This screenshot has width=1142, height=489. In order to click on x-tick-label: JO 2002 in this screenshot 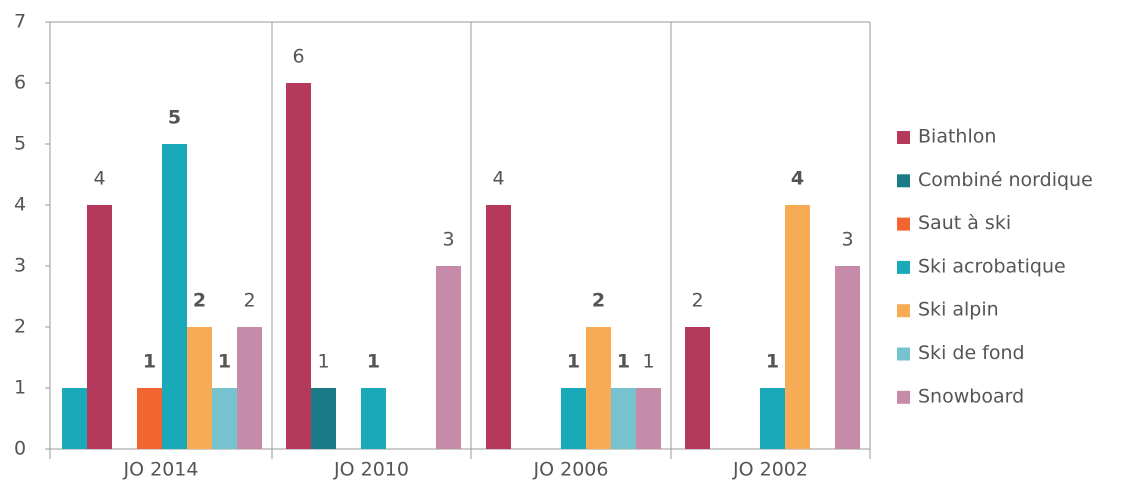, I will do `click(770, 470)`.